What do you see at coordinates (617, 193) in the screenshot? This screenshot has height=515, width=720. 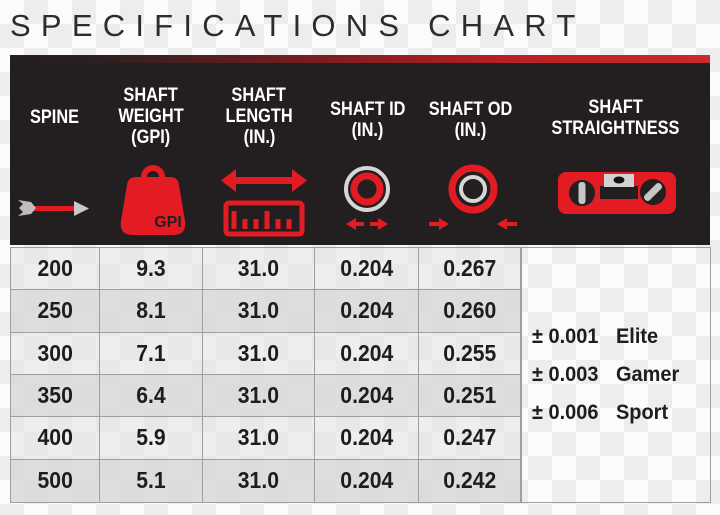 I see `level-icon` at bounding box center [617, 193].